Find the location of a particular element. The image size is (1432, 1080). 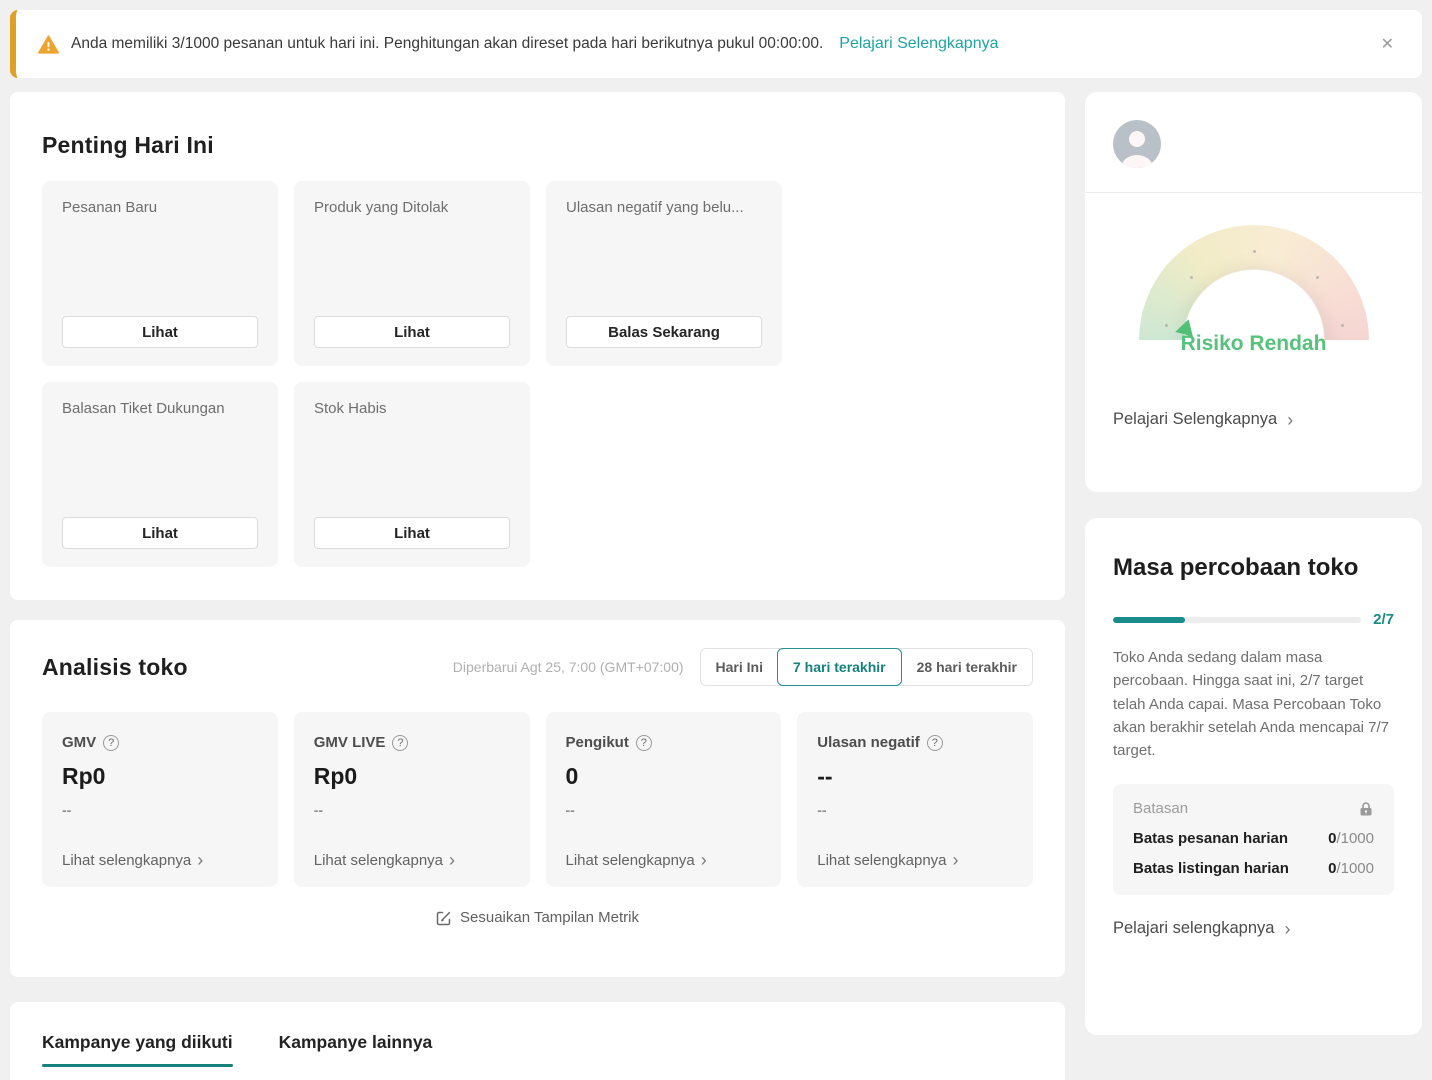

metric-label: GMV LIVE is located at coordinates (349, 742).